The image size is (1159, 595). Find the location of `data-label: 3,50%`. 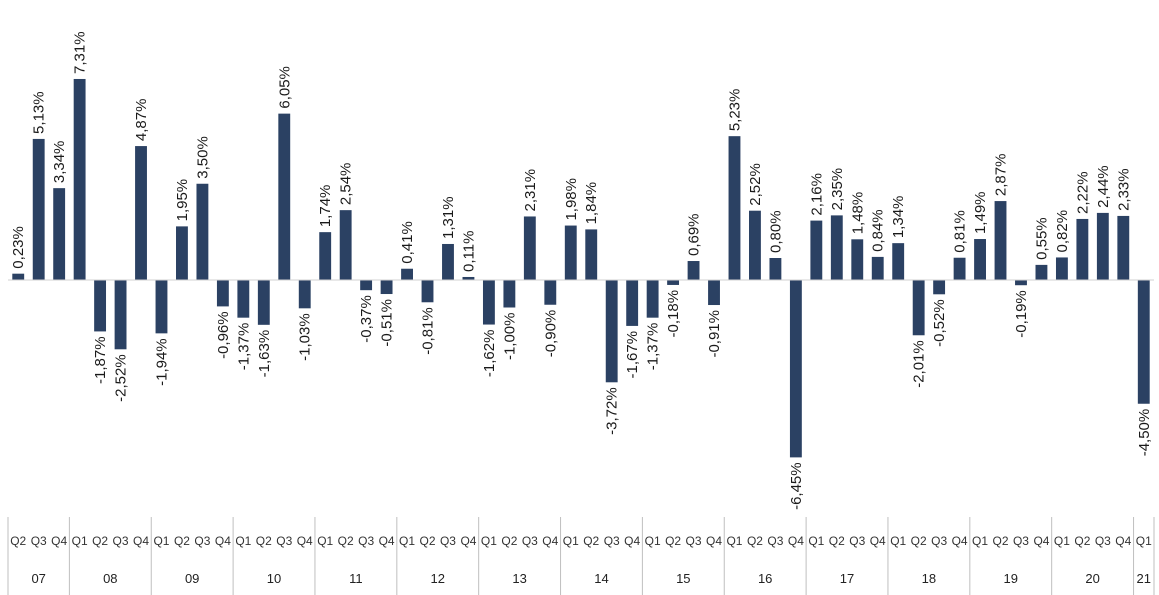

data-label: 3,50% is located at coordinates (202, 157).